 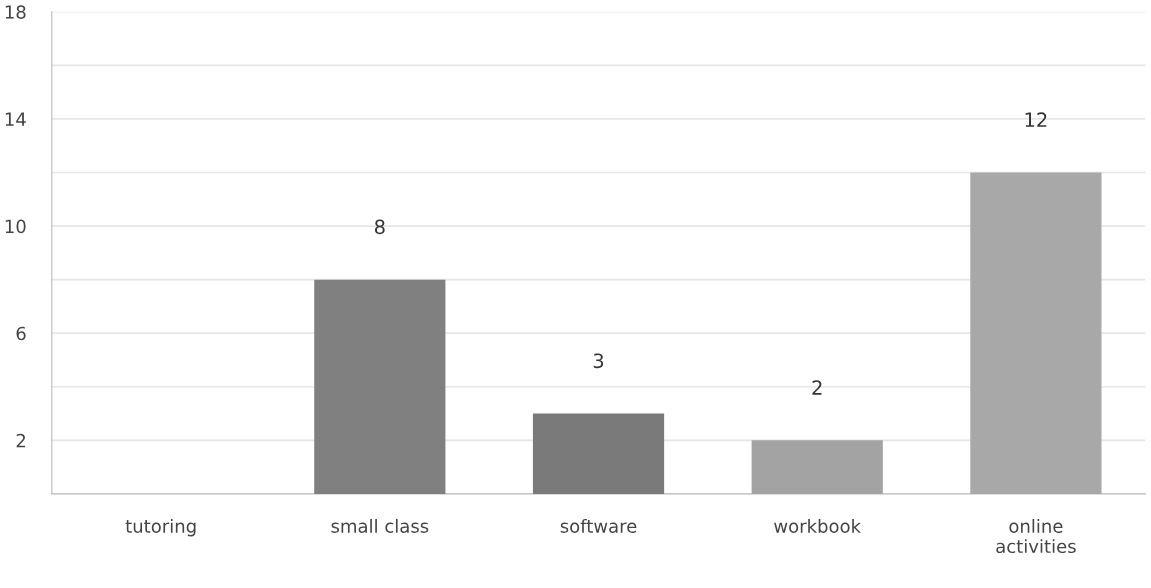 I want to click on x-tick-label: software, so click(x=598, y=525).